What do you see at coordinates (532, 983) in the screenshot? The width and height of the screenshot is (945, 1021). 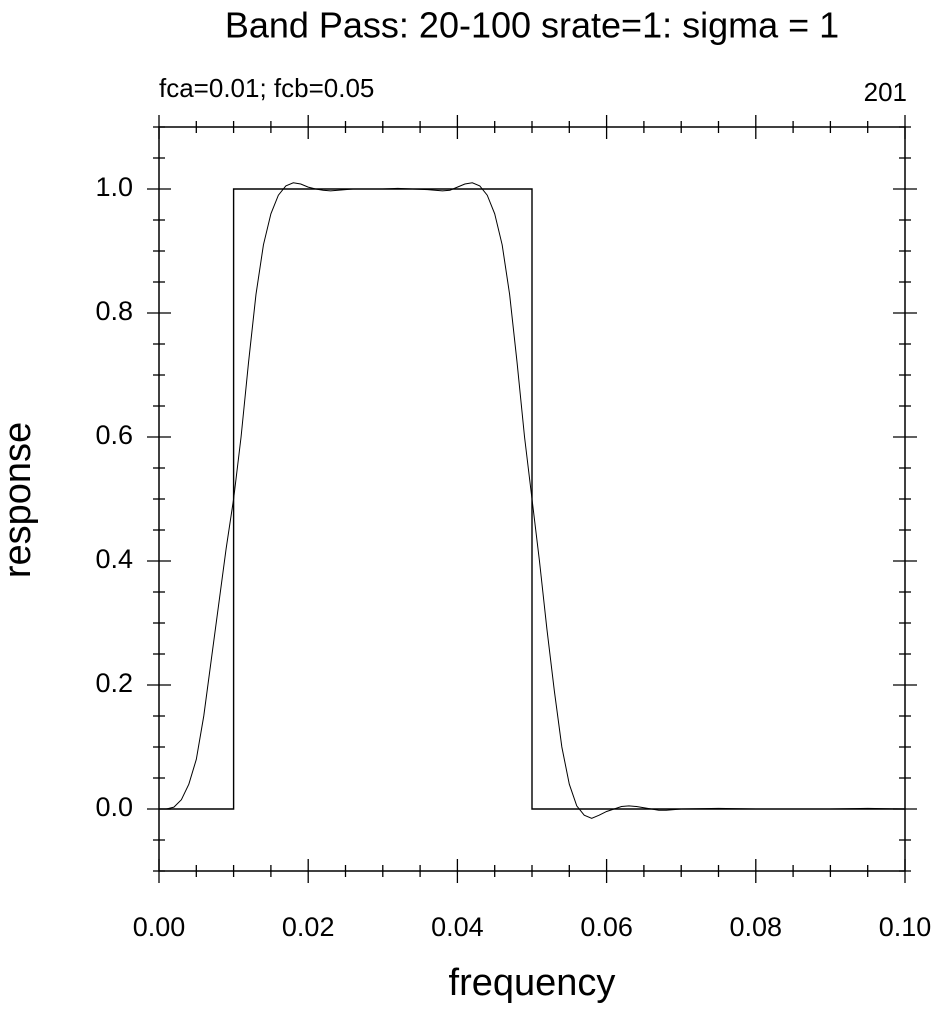 I see `x-axis-label: frequency` at bounding box center [532, 983].